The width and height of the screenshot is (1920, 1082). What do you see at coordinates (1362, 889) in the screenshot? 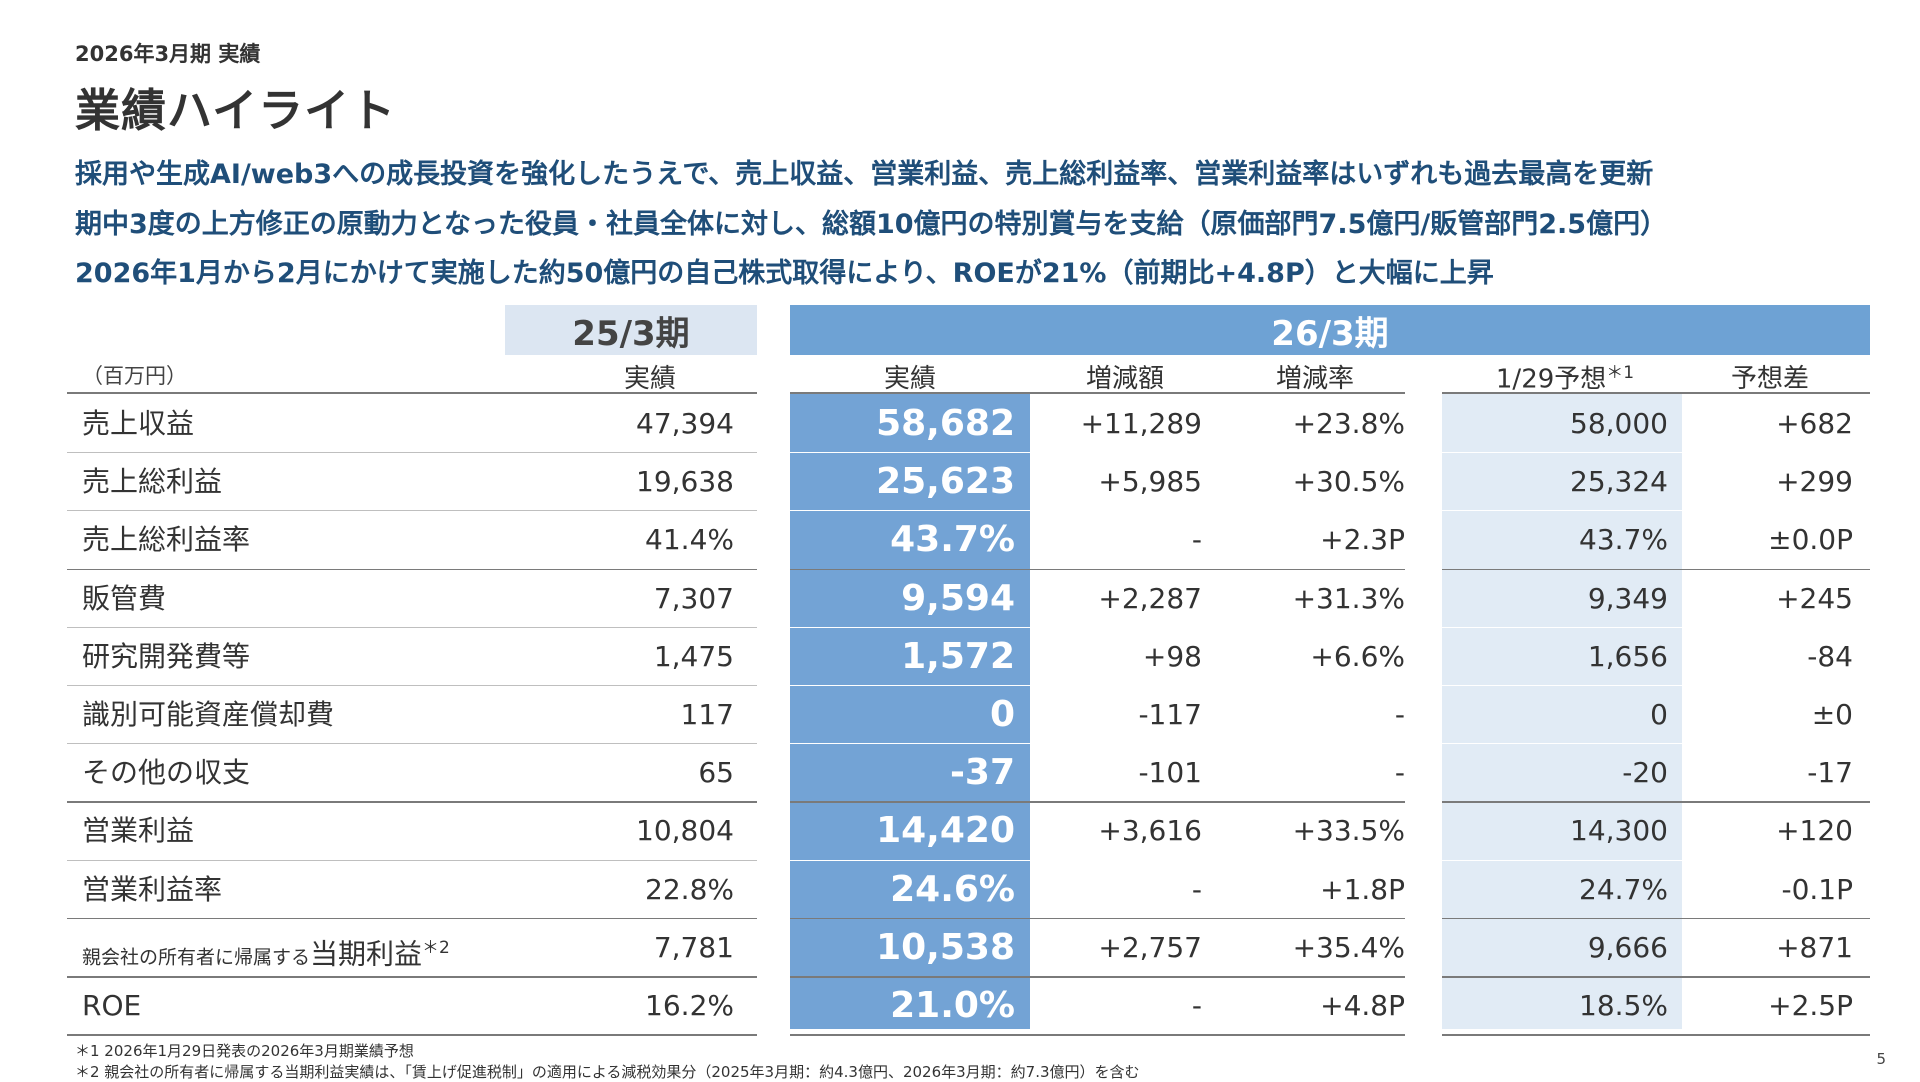
I see `rate-value: +1.8P` at bounding box center [1362, 889].